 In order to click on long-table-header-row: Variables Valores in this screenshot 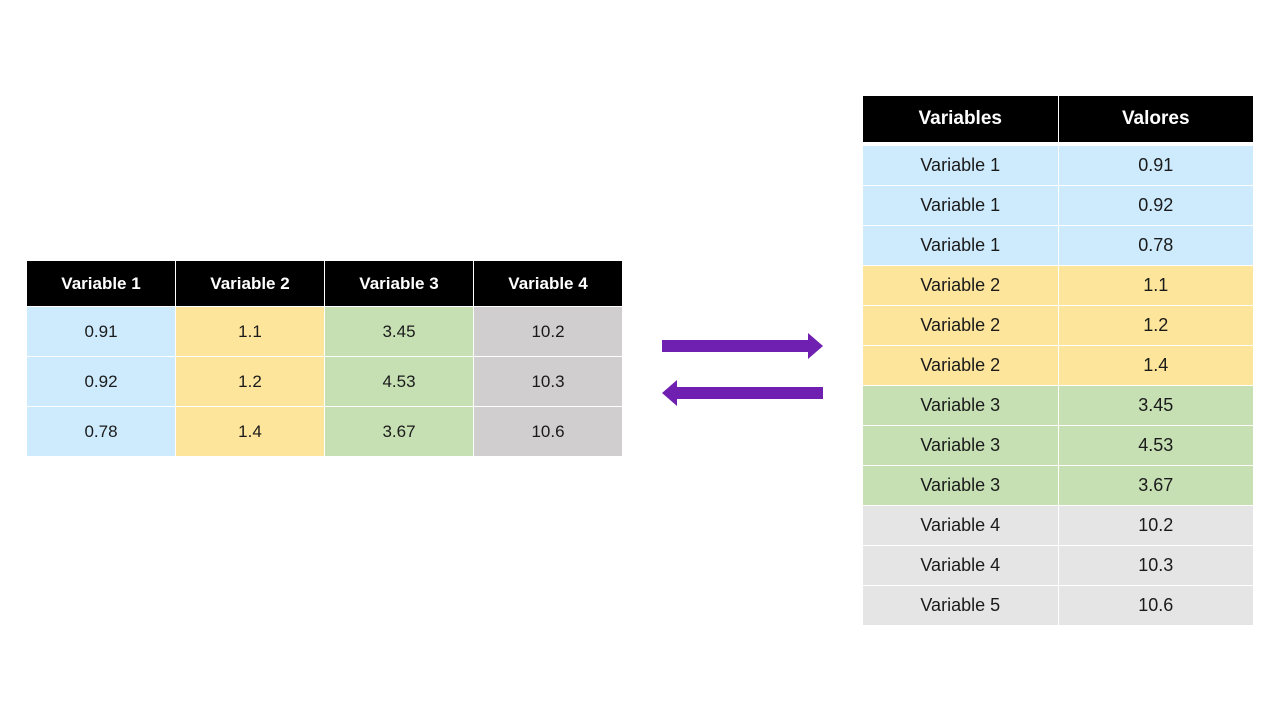, I will do `click(1058, 119)`.